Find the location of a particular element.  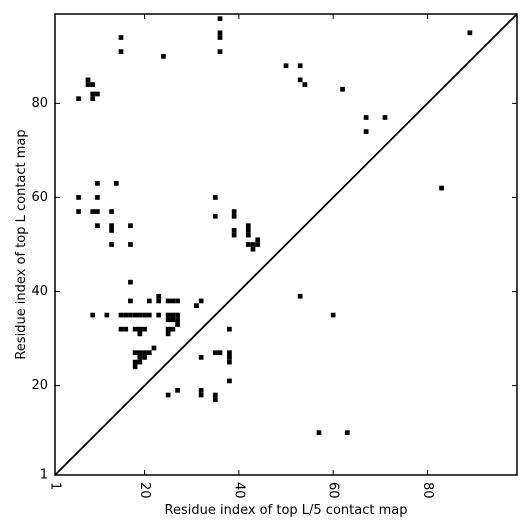

y-tick-label: 40 is located at coordinates (39, 291).